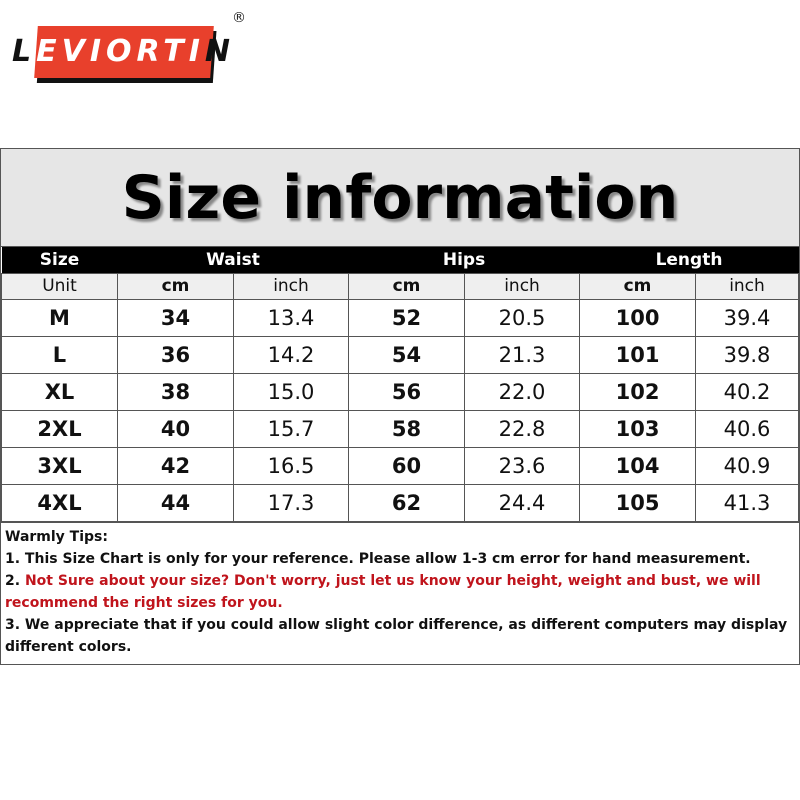 Image resolution: width=800 pixels, height=800 pixels. Describe the element at coordinates (407, 317) in the screenshot. I see `table-cell: 52` at that location.